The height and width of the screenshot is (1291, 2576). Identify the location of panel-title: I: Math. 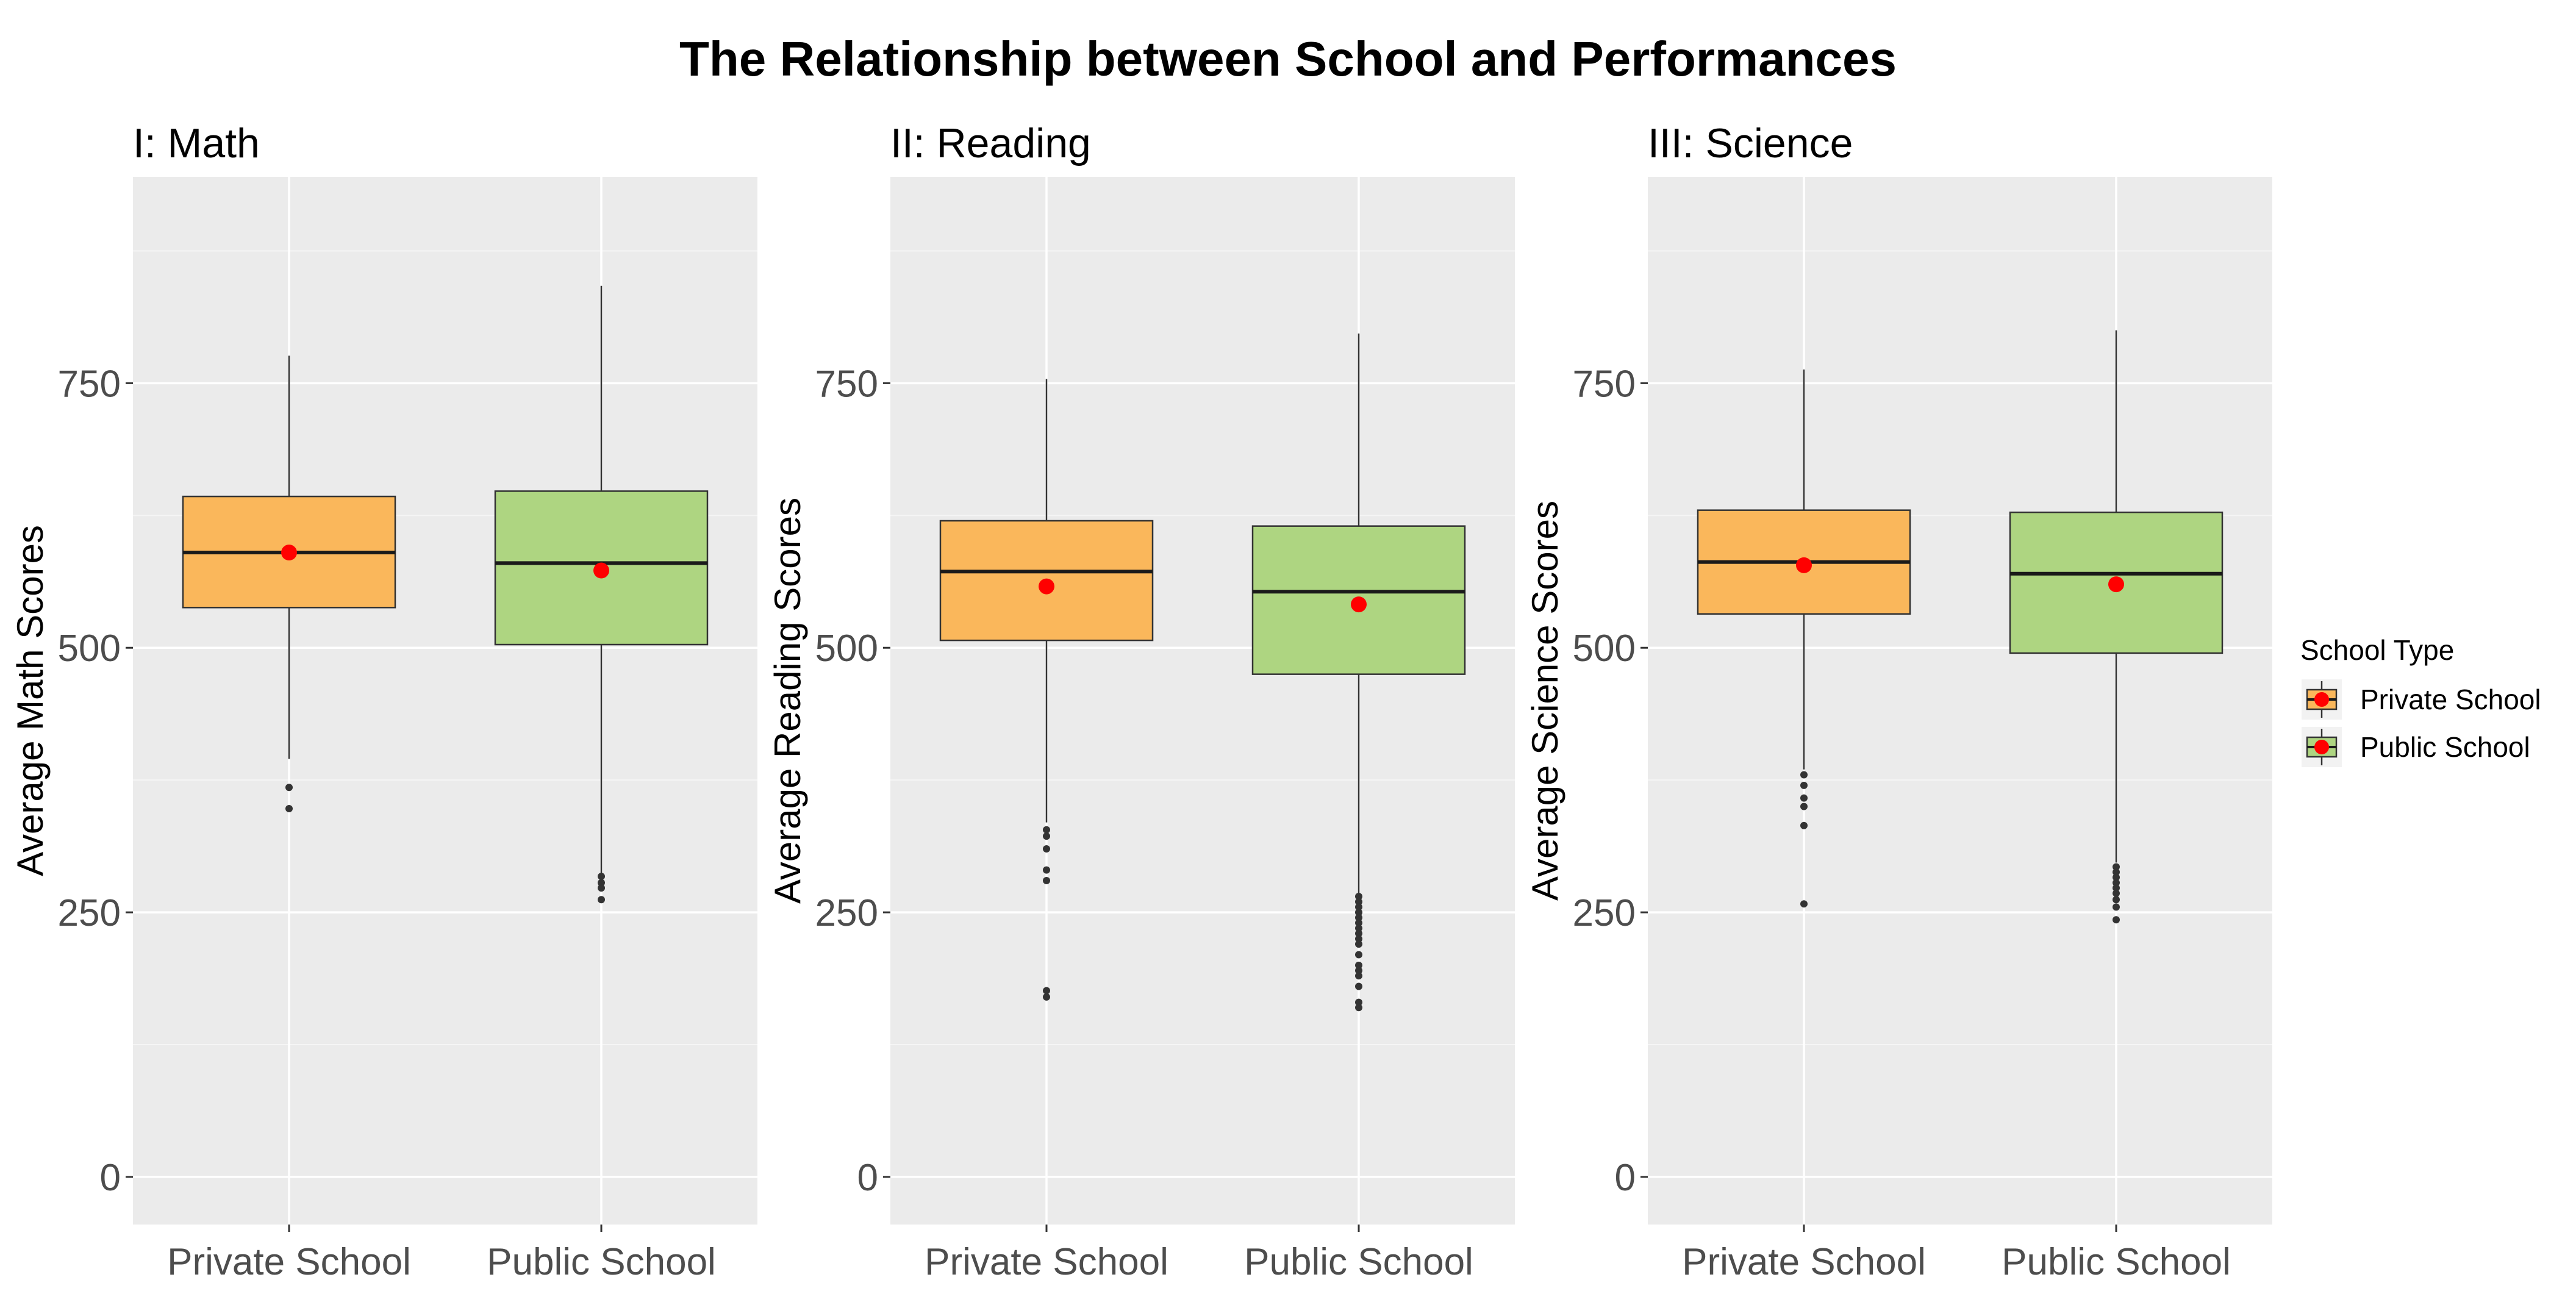
(196, 143).